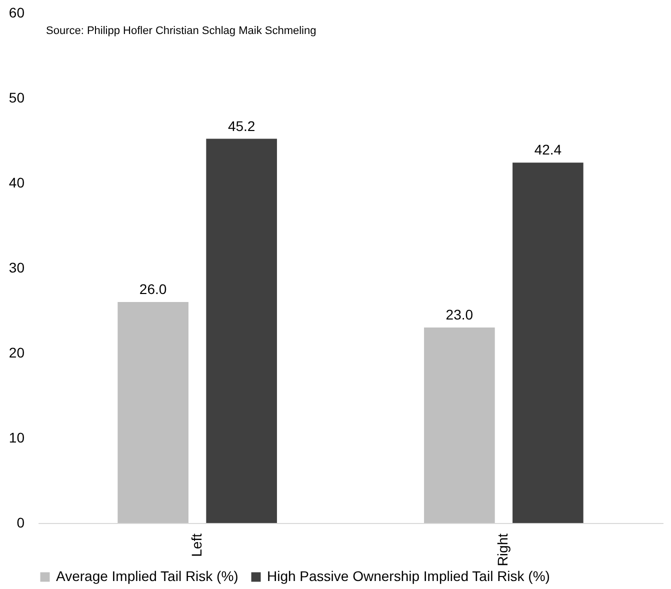 This screenshot has width=671, height=589. What do you see at coordinates (16, 182) in the screenshot?
I see `y-tick-label: 40` at bounding box center [16, 182].